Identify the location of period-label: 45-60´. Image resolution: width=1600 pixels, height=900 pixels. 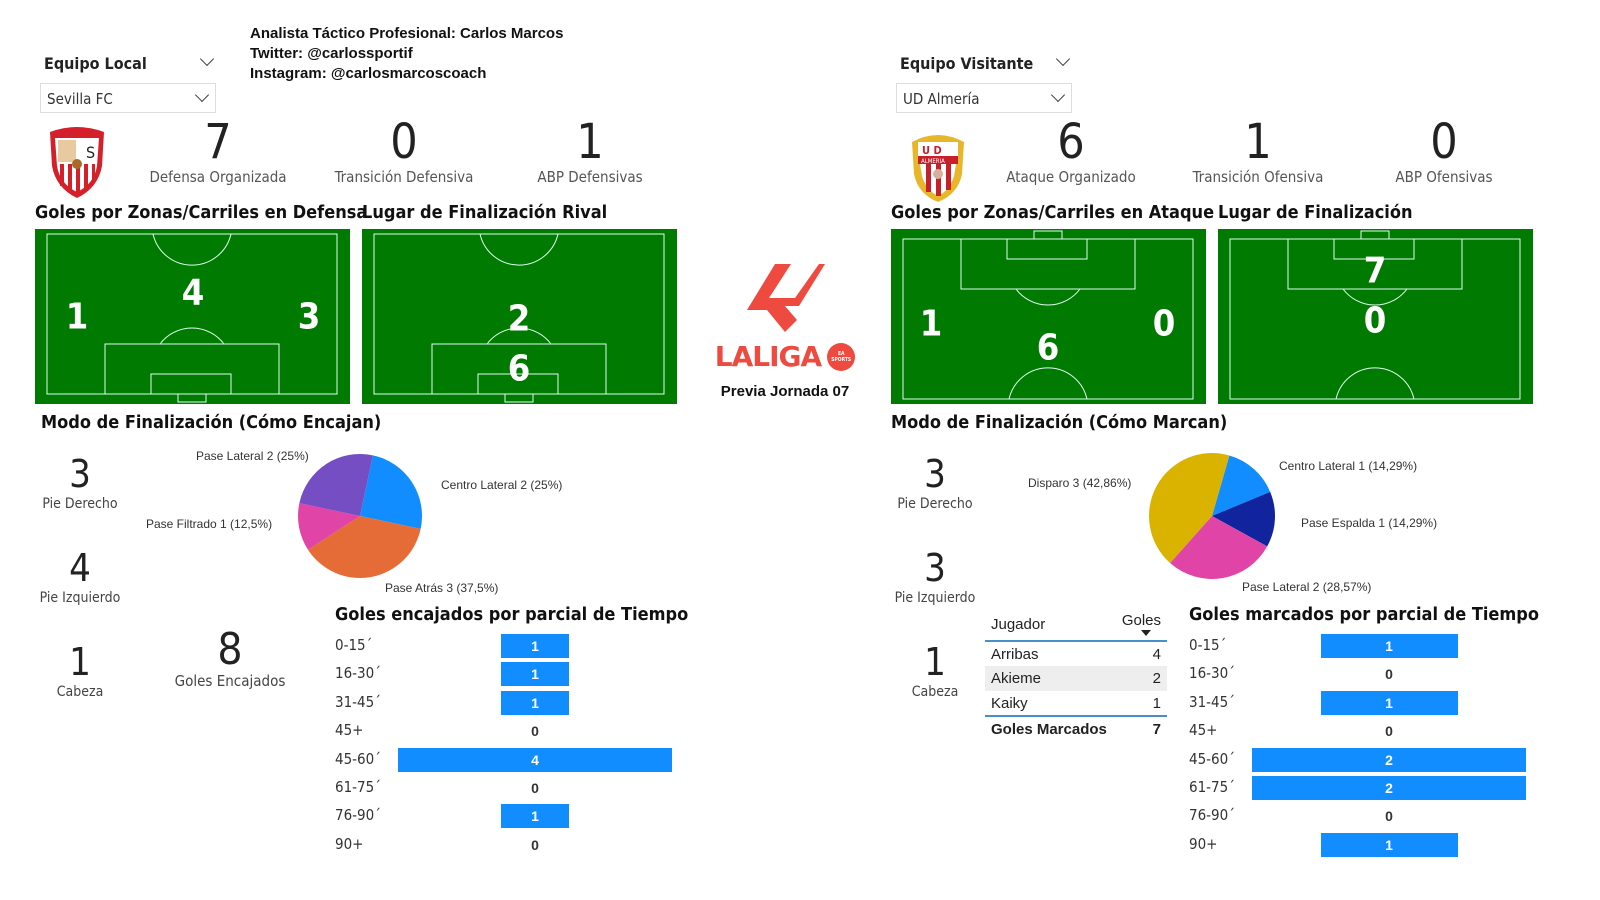
(1212, 758).